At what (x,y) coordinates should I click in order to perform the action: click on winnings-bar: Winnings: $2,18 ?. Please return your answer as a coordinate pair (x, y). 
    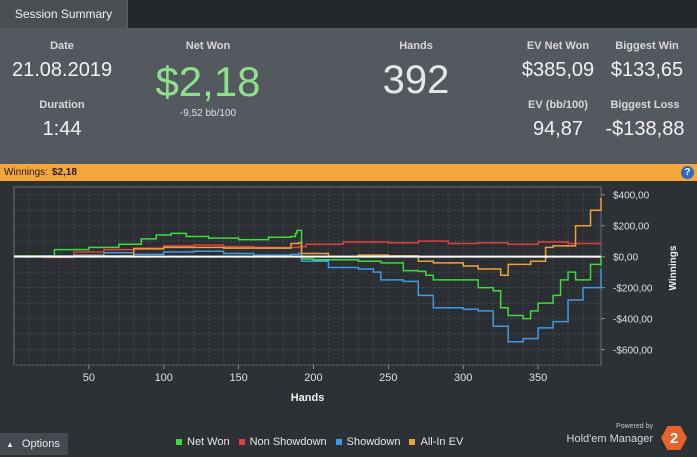
    Looking at the image, I should click on (348, 172).